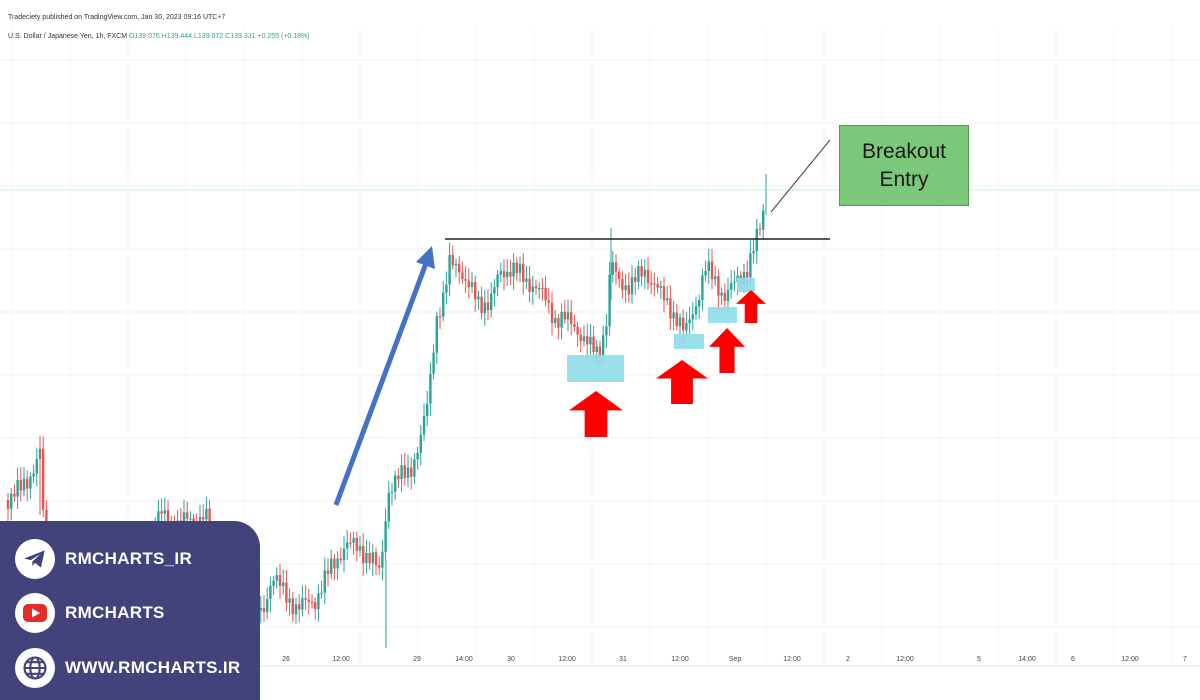 The height and width of the screenshot is (700, 1200). What do you see at coordinates (904, 179) in the screenshot?
I see `callout-line-2: Entry` at bounding box center [904, 179].